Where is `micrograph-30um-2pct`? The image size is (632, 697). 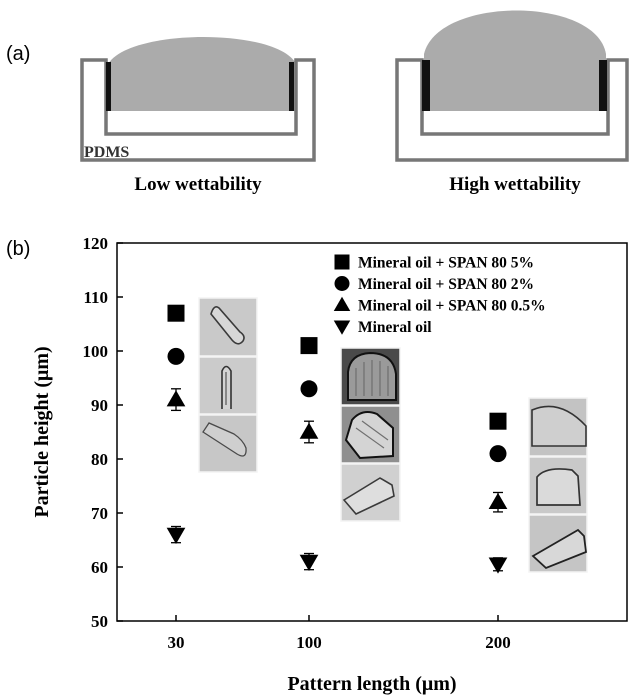 micrograph-30um-2pct is located at coordinates (228, 385).